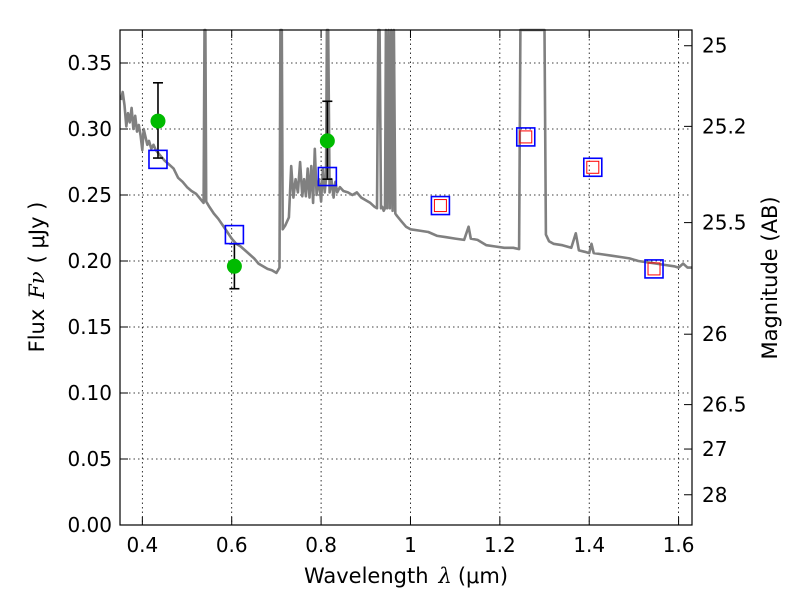 The width and height of the screenshot is (800, 600). I want to click on y2-axis-title: Magnitude (AB), so click(770, 277).